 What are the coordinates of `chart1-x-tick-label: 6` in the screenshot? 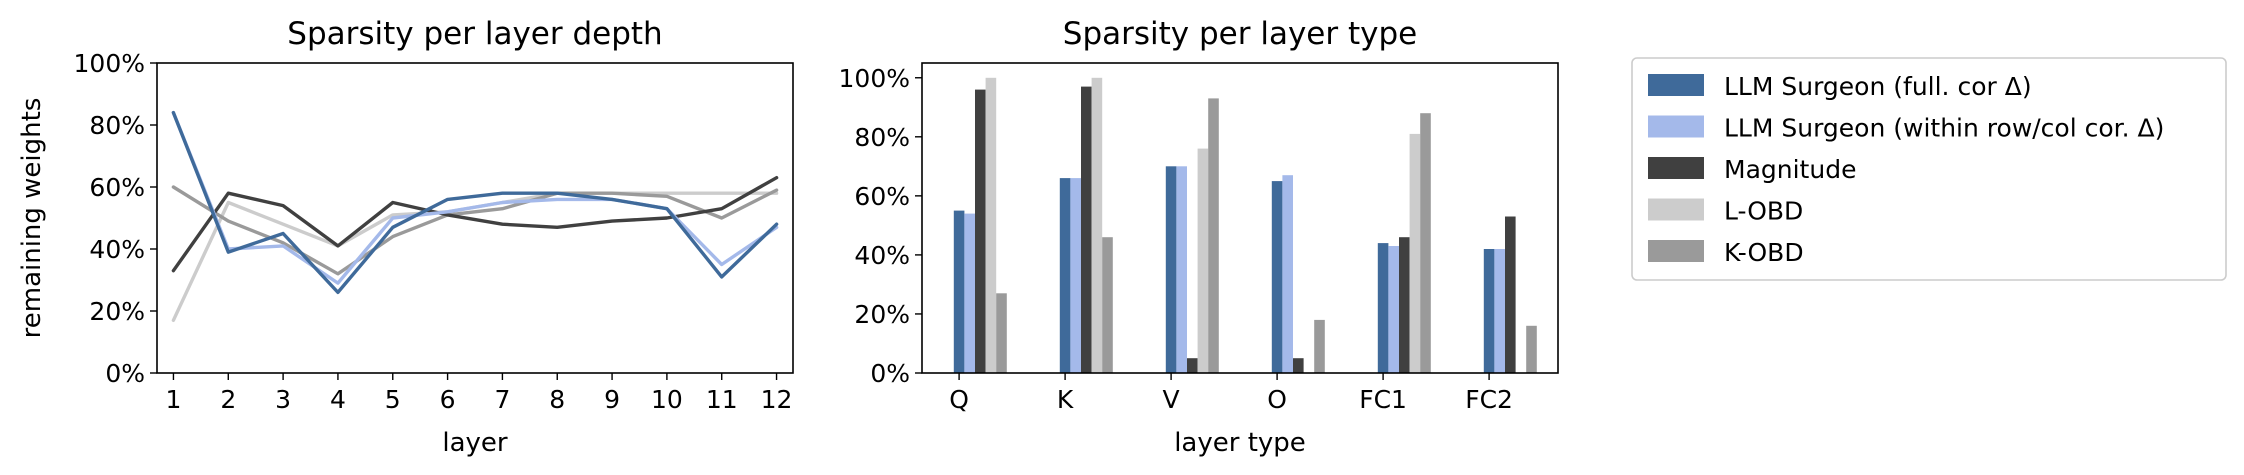 It's located at (448, 399).